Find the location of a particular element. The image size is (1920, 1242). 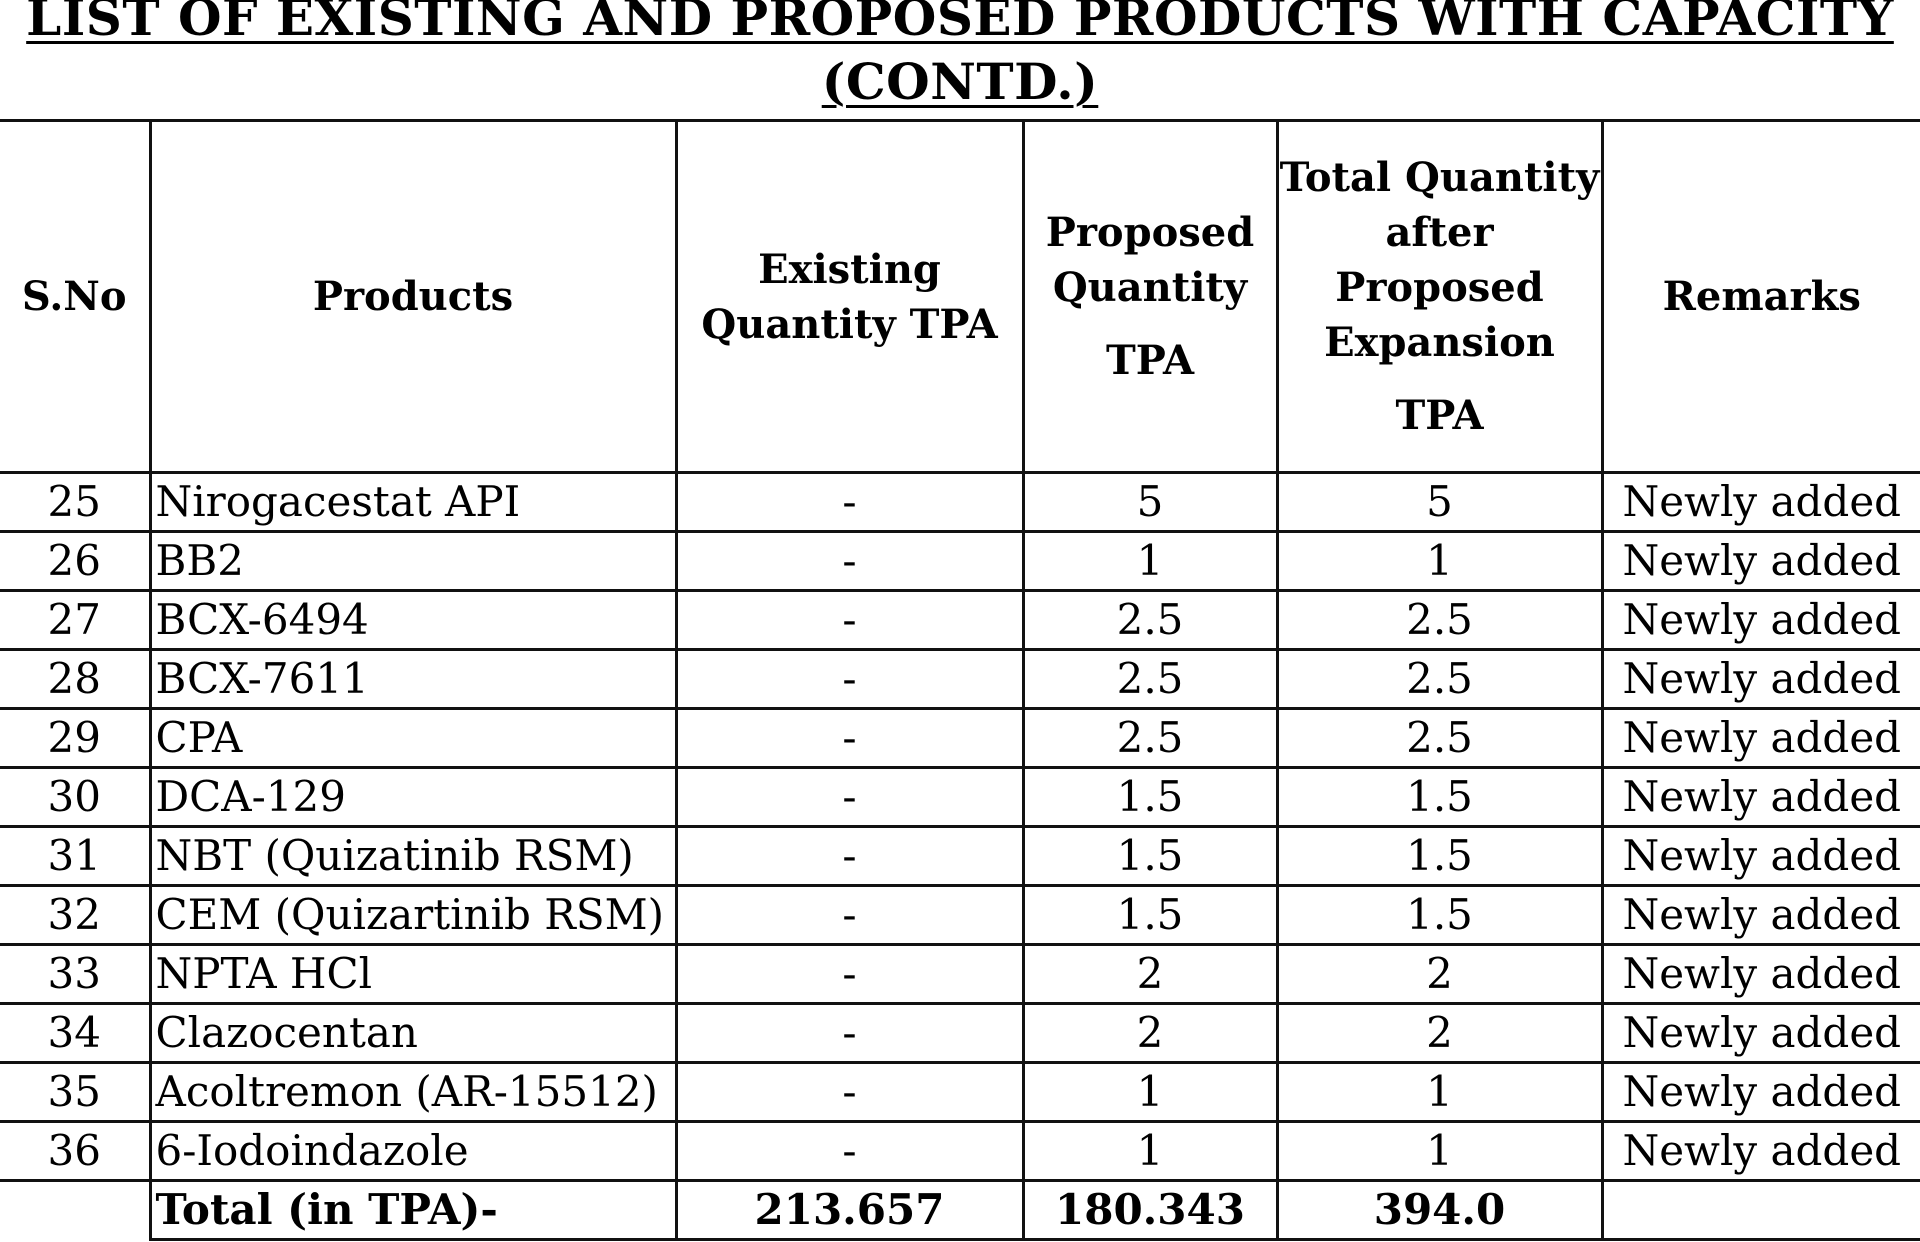

cell-product: NBT (Quizatinib RSM) is located at coordinates (413, 856).